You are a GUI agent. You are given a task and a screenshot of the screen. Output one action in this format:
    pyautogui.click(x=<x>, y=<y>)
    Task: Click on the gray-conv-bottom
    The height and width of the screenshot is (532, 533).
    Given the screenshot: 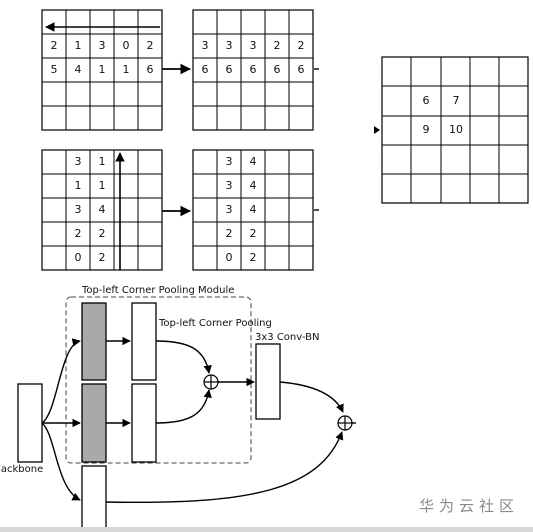 What is the action you would take?
    pyautogui.click(x=94, y=423)
    